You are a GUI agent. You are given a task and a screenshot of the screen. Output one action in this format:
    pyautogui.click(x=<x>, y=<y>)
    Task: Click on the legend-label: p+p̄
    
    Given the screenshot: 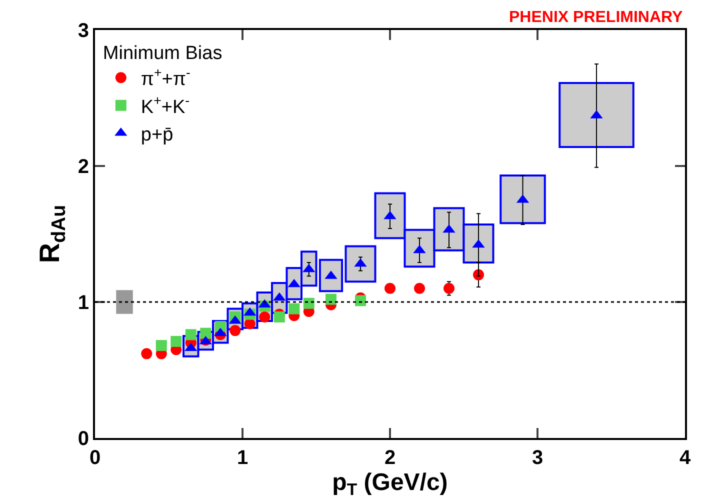 What is the action you would take?
    pyautogui.click(x=157, y=135)
    